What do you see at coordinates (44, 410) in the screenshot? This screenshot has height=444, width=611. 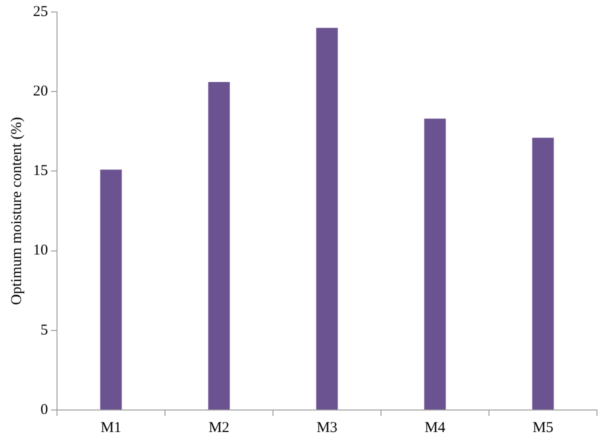 I see `y-tick-label: 0` at bounding box center [44, 410].